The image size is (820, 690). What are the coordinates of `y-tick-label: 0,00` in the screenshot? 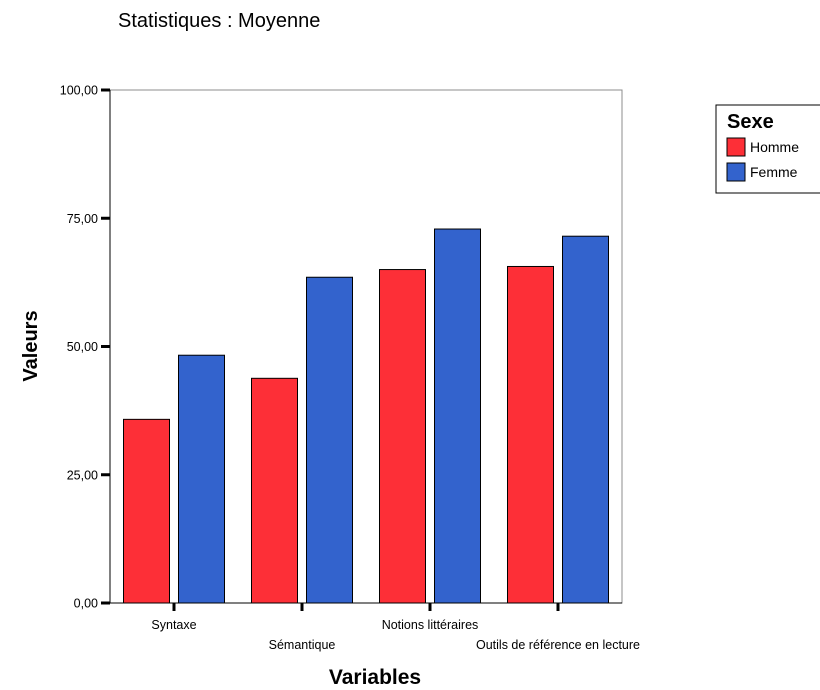 It's located at (86, 604).